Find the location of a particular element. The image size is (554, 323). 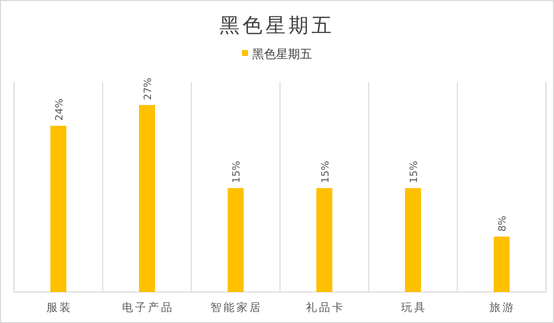

x-tick-label: 服装 is located at coordinates (59, 307).